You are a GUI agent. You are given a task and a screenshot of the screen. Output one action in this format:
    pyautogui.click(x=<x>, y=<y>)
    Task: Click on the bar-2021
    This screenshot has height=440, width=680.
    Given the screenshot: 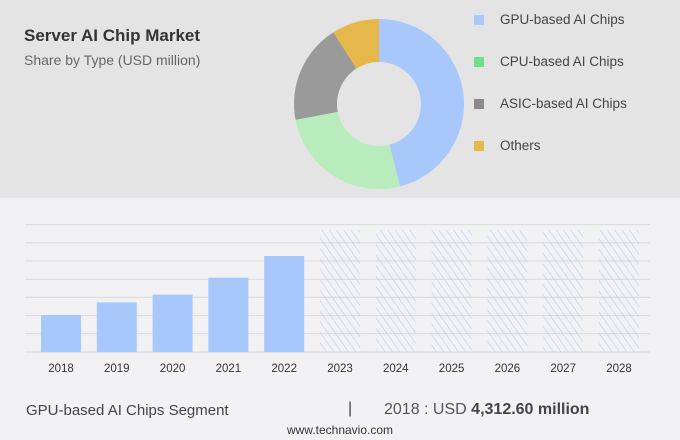 What is the action you would take?
    pyautogui.click(x=228, y=314)
    